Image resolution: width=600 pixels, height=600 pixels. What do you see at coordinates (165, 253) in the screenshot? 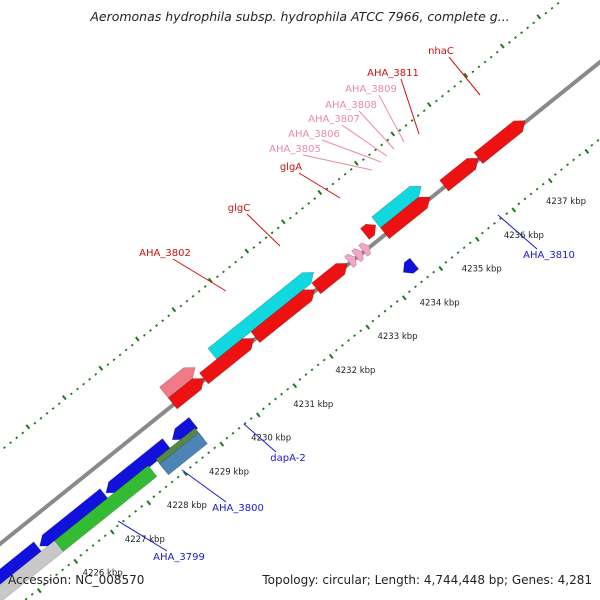
I see `gene-label: AHA_3802` at bounding box center [165, 253].